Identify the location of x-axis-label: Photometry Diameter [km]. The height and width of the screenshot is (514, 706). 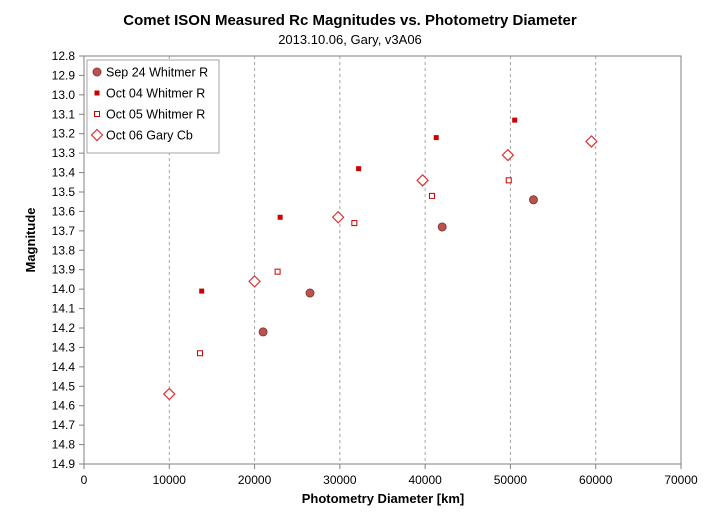
(383, 498).